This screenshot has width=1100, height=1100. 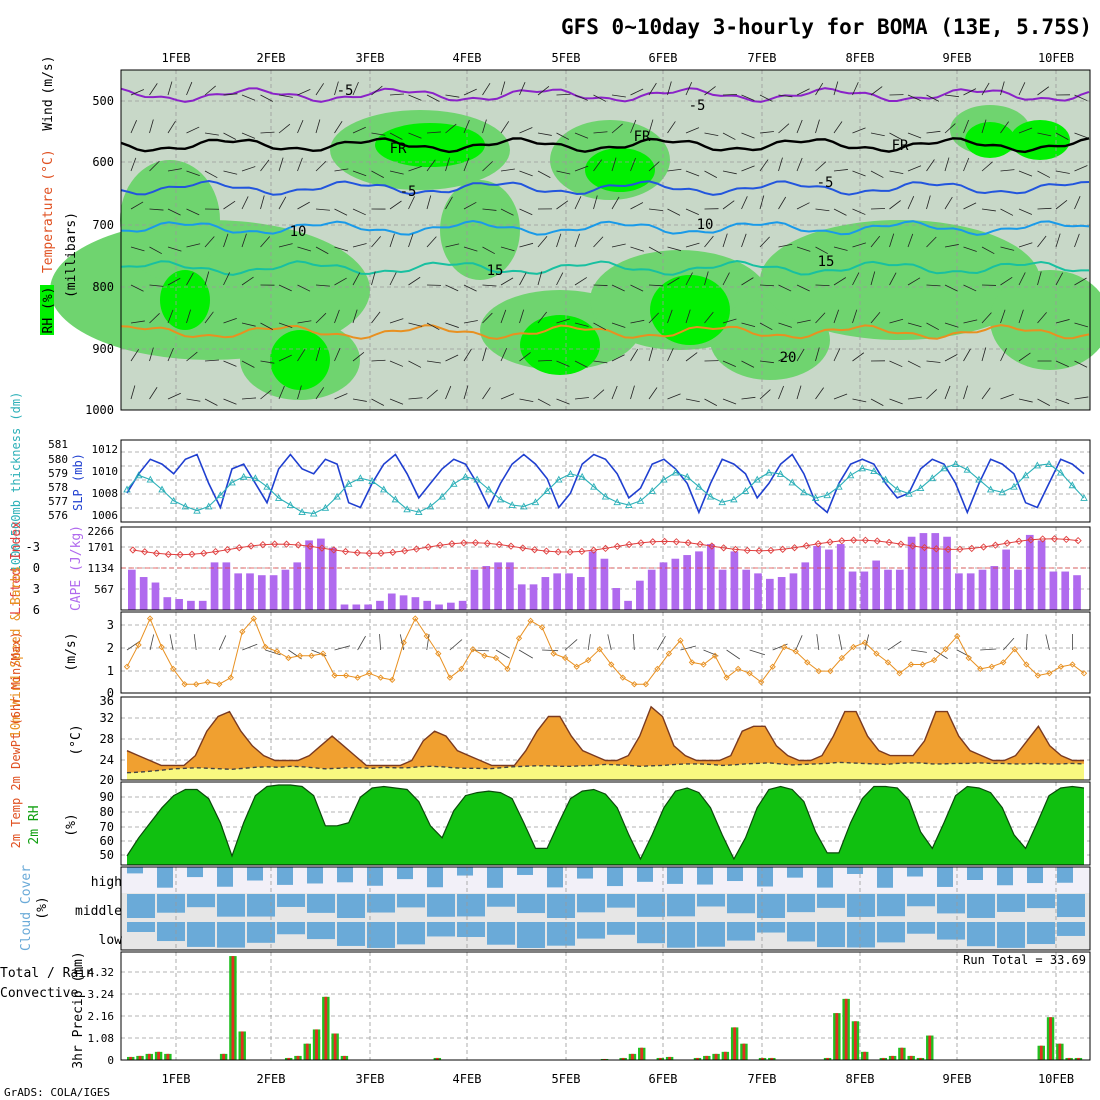 What do you see at coordinates (408, 192) in the screenshot?
I see `contour-label-6: -5` at bounding box center [408, 192].